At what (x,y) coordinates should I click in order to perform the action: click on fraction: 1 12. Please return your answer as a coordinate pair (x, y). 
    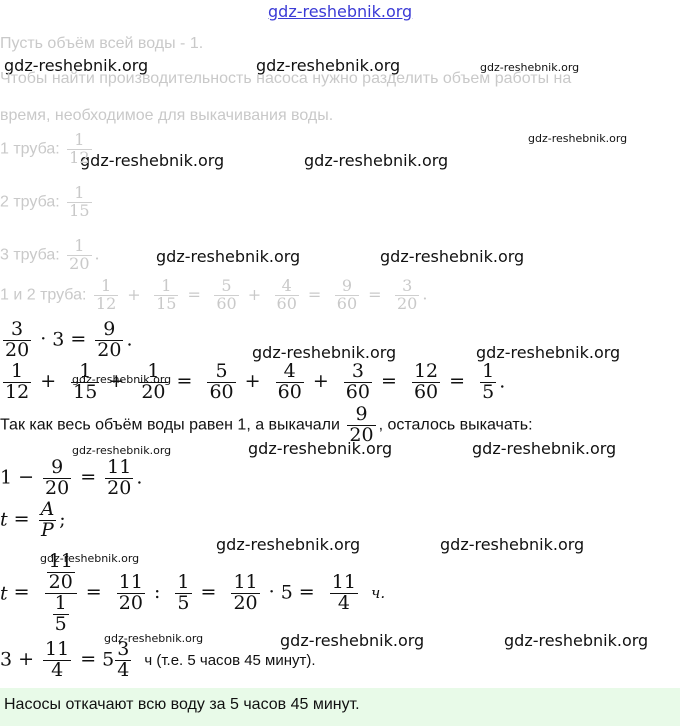
    Looking at the image, I should click on (79, 148).